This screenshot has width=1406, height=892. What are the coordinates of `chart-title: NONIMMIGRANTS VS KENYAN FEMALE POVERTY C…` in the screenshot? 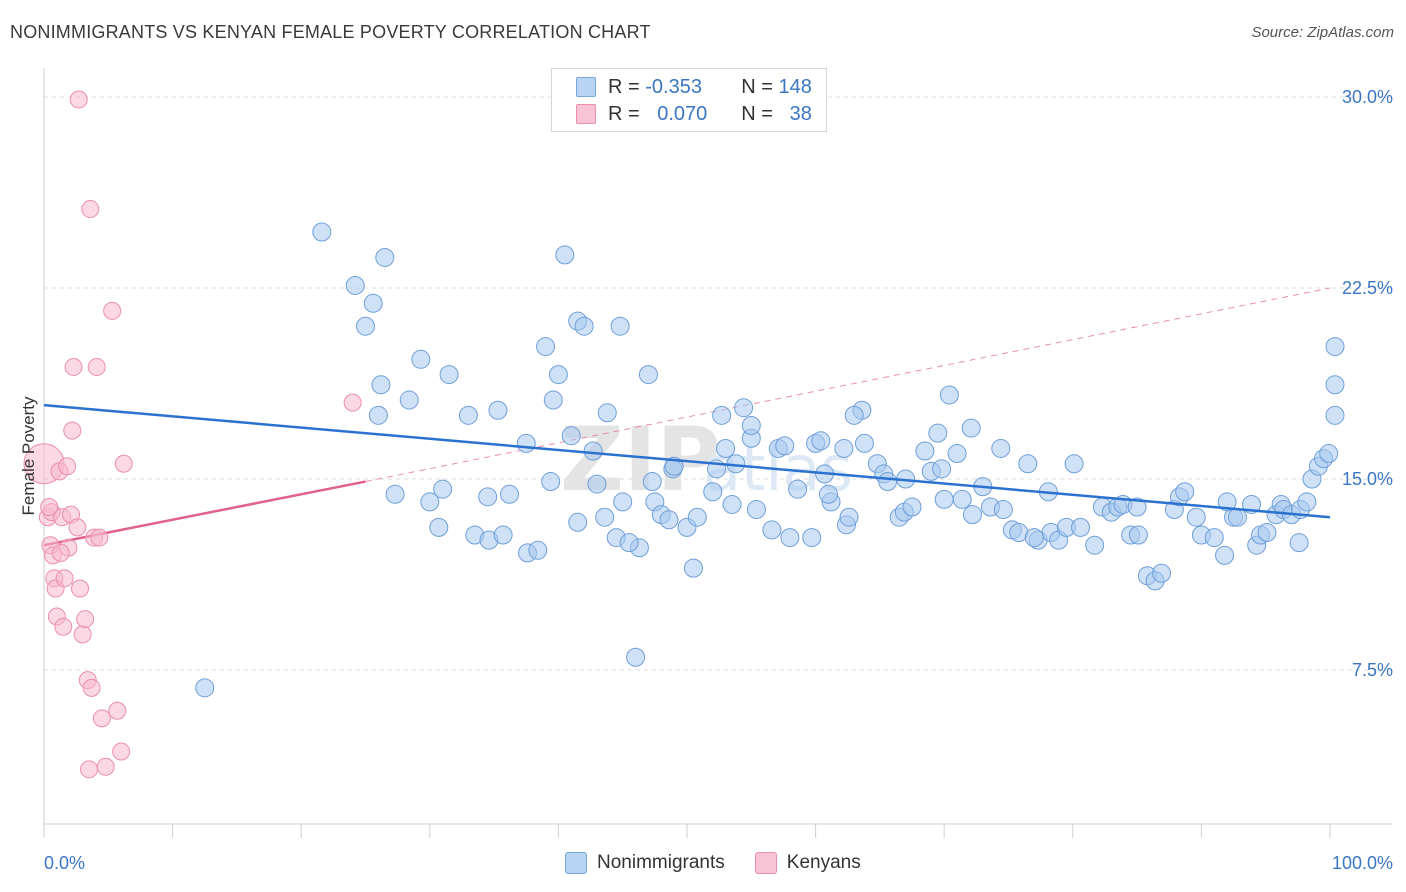 It's located at (330, 32).